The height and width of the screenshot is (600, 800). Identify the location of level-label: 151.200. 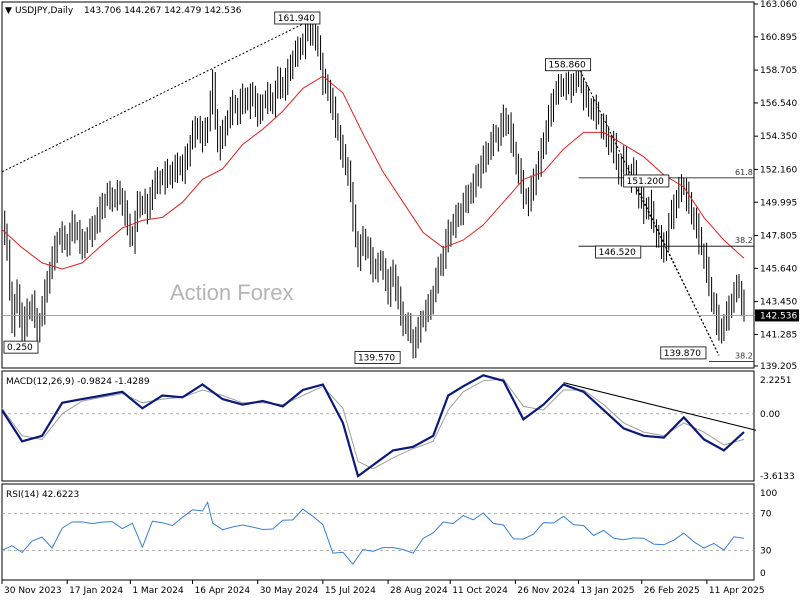
(645, 182).